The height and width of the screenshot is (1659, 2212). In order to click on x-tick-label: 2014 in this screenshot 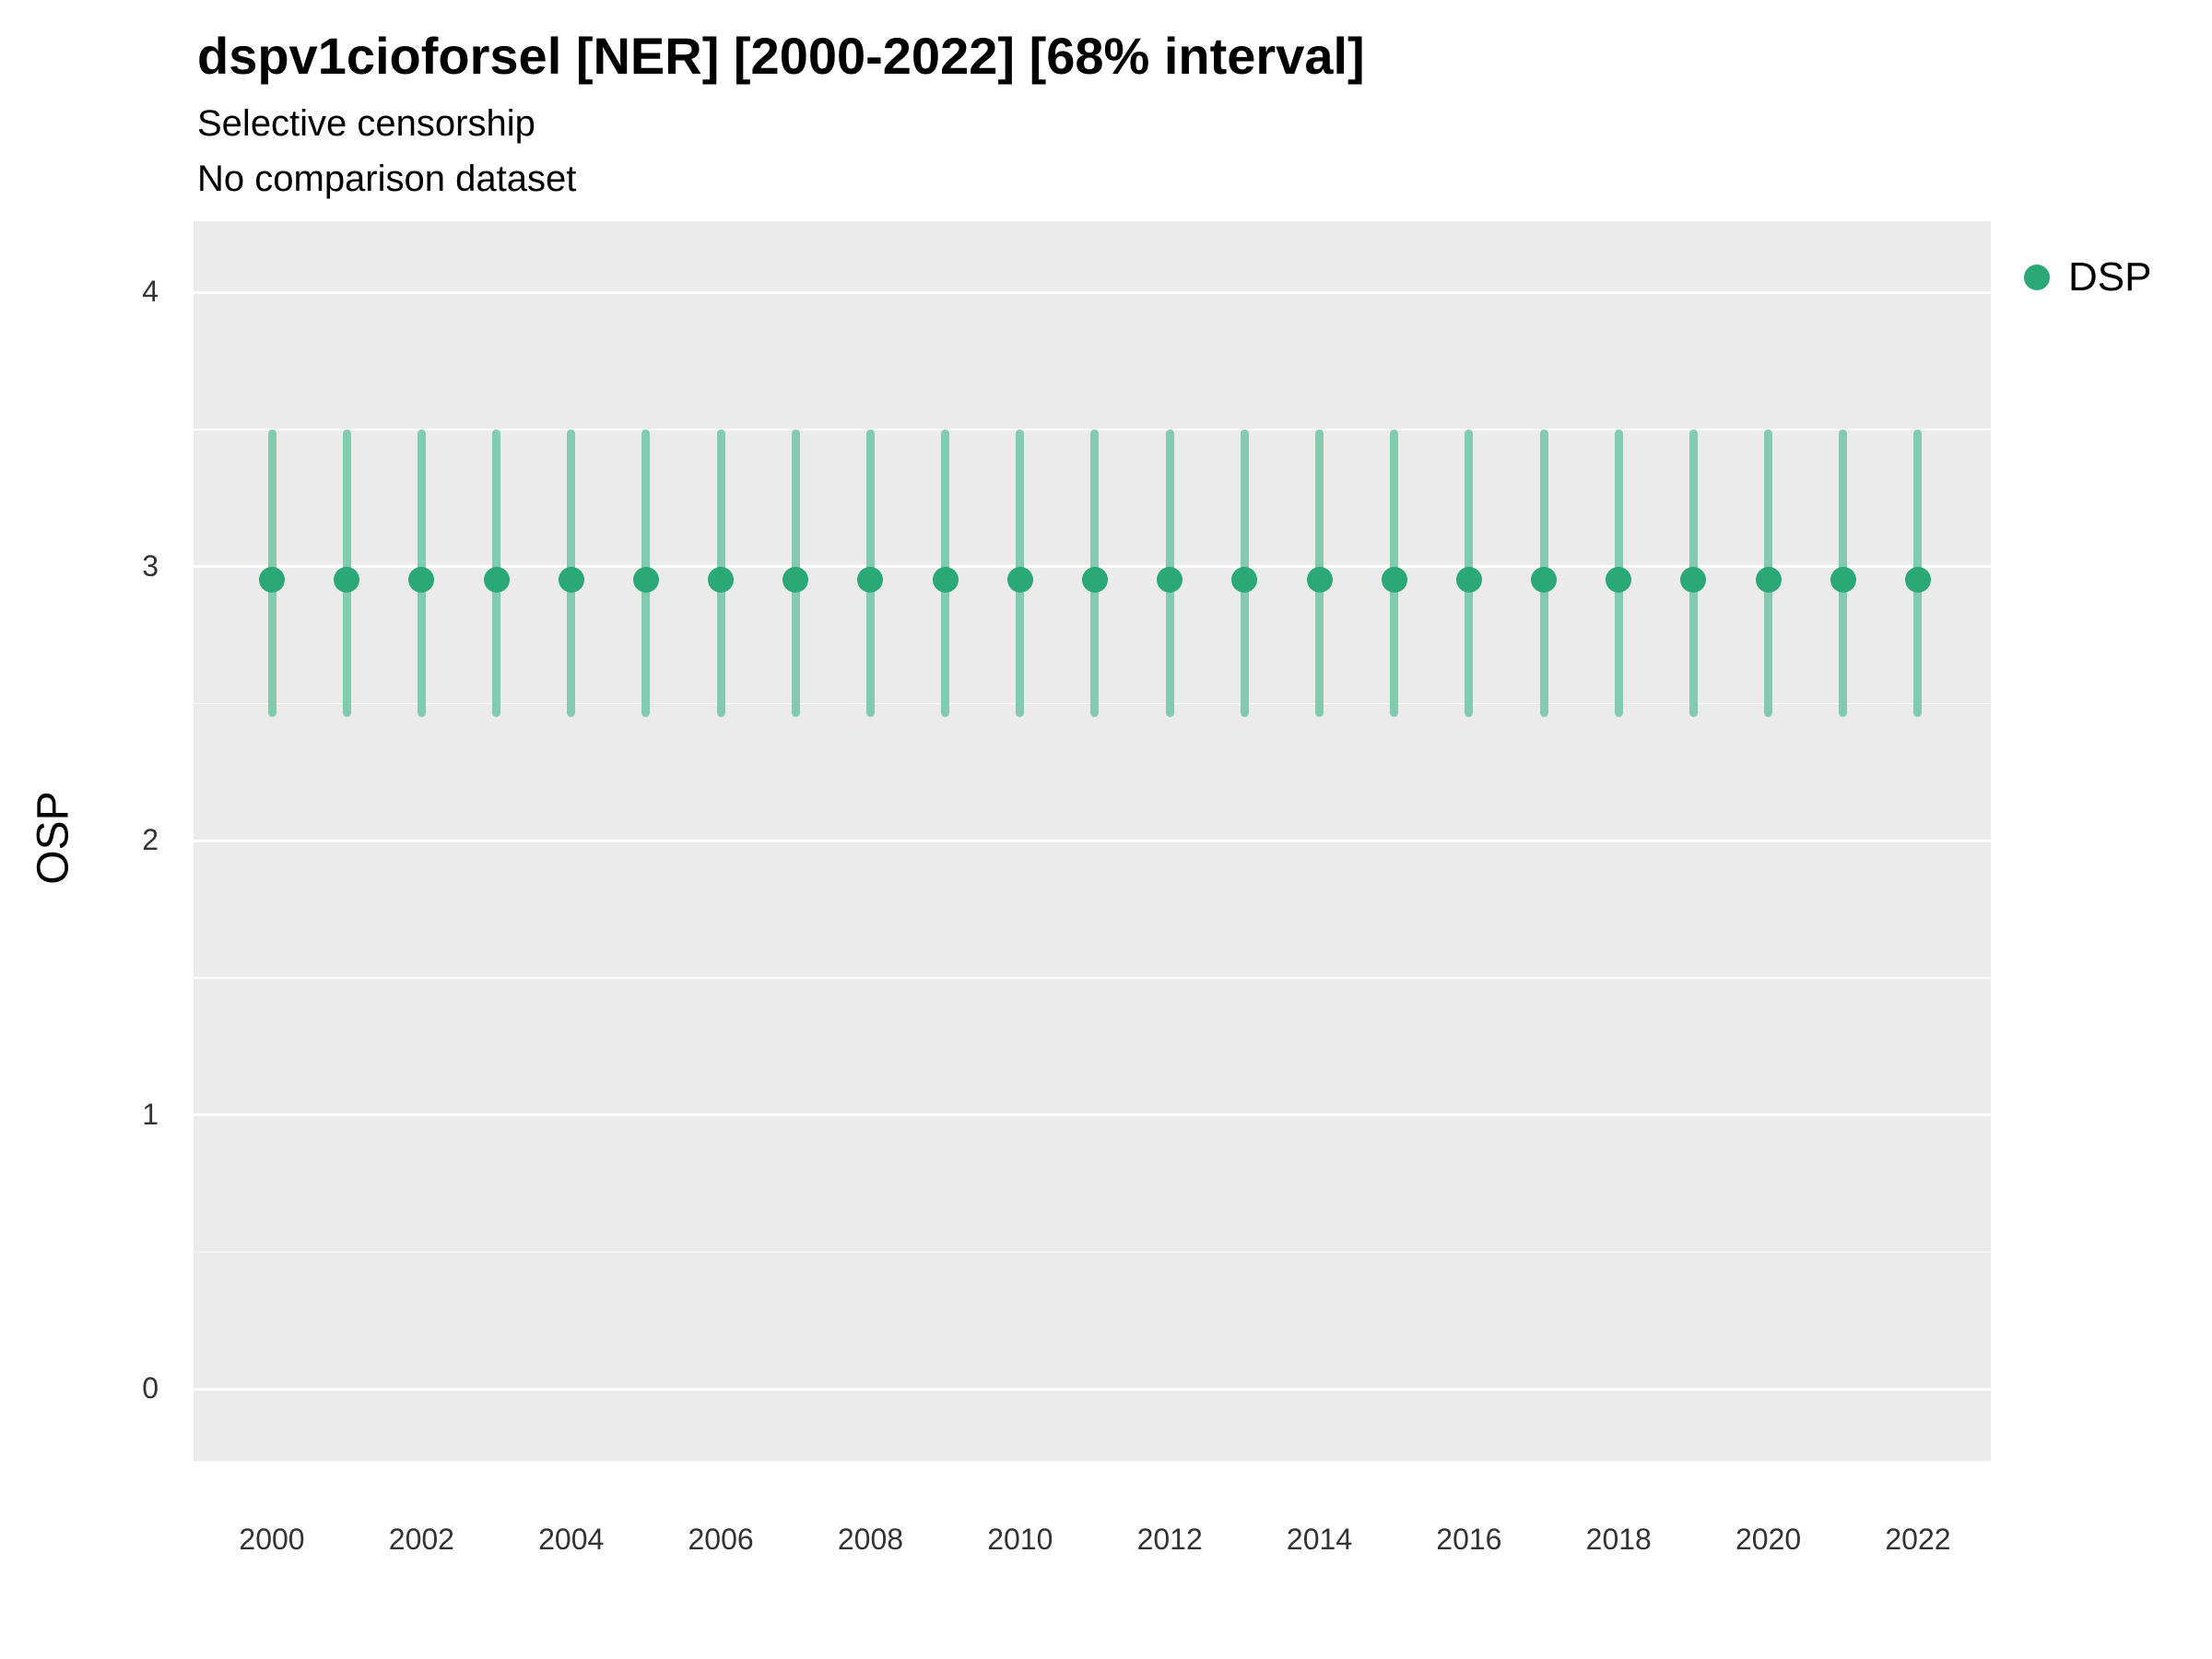, I will do `click(1319, 1539)`.